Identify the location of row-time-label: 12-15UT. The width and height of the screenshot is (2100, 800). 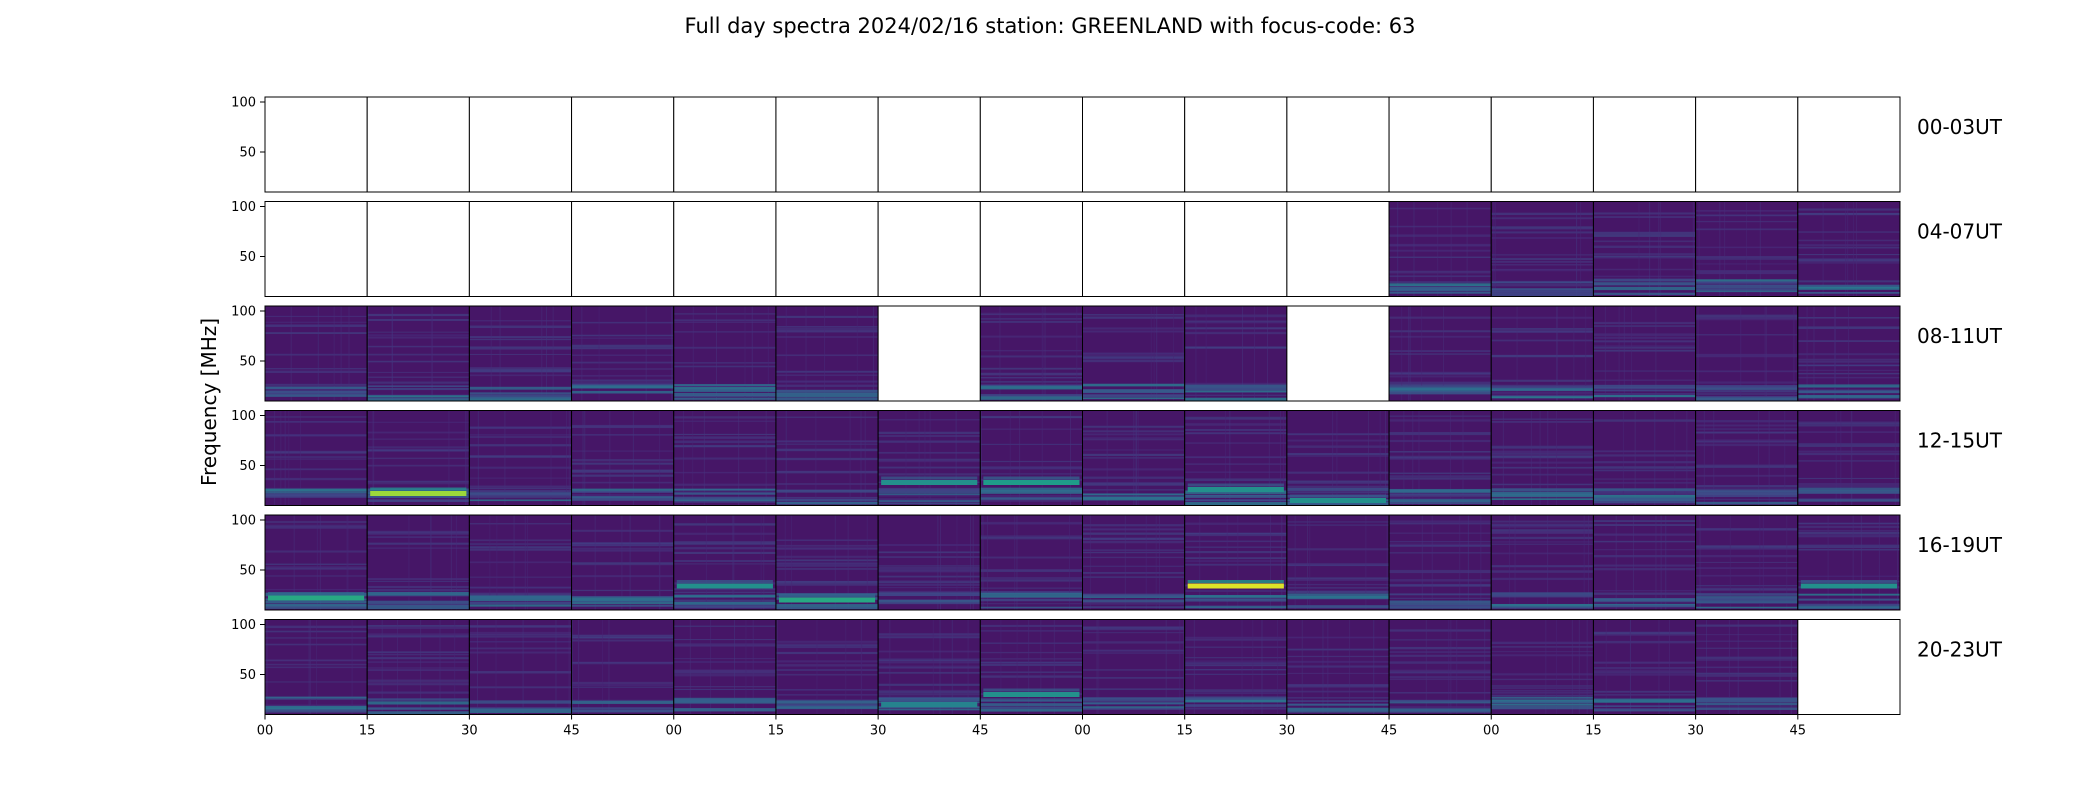
(1960, 441).